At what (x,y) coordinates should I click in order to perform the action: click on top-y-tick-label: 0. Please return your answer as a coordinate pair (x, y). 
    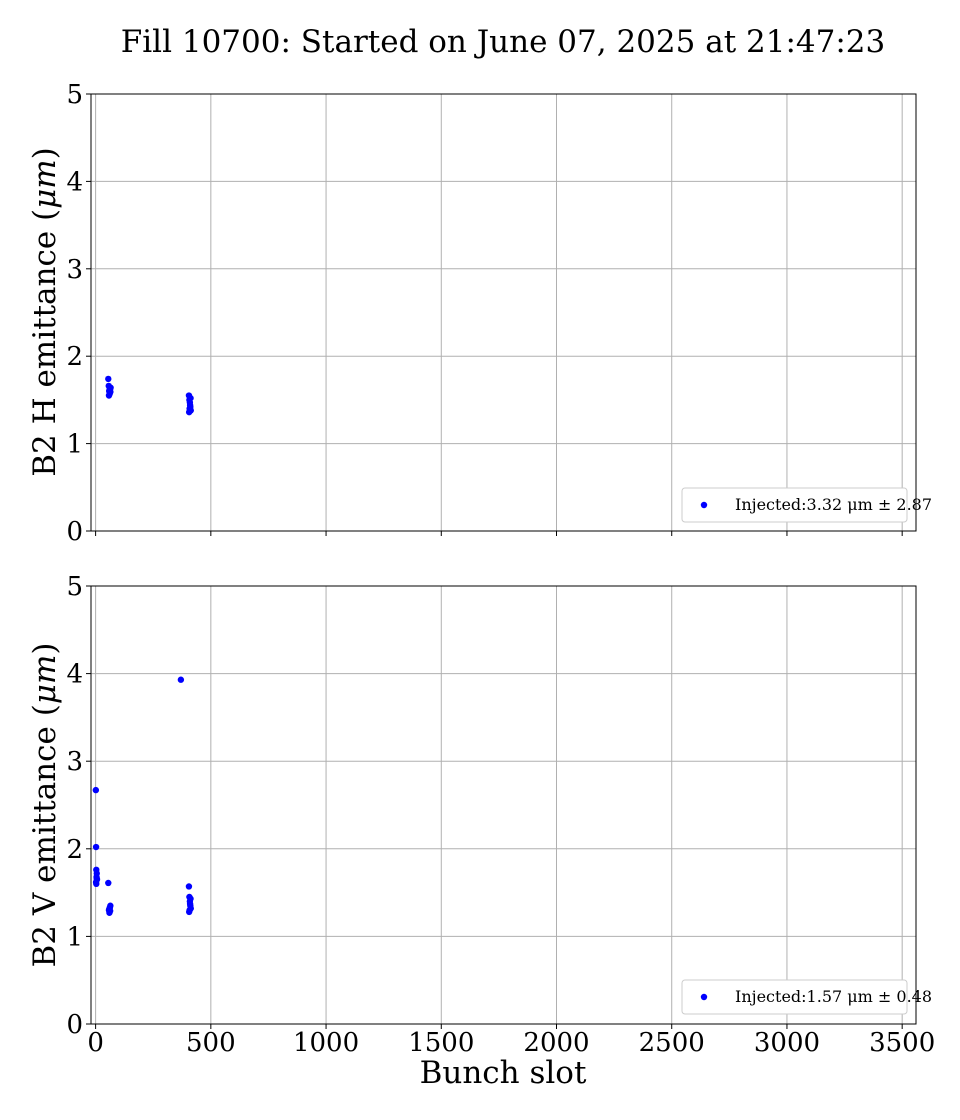
    Looking at the image, I should click on (74, 532).